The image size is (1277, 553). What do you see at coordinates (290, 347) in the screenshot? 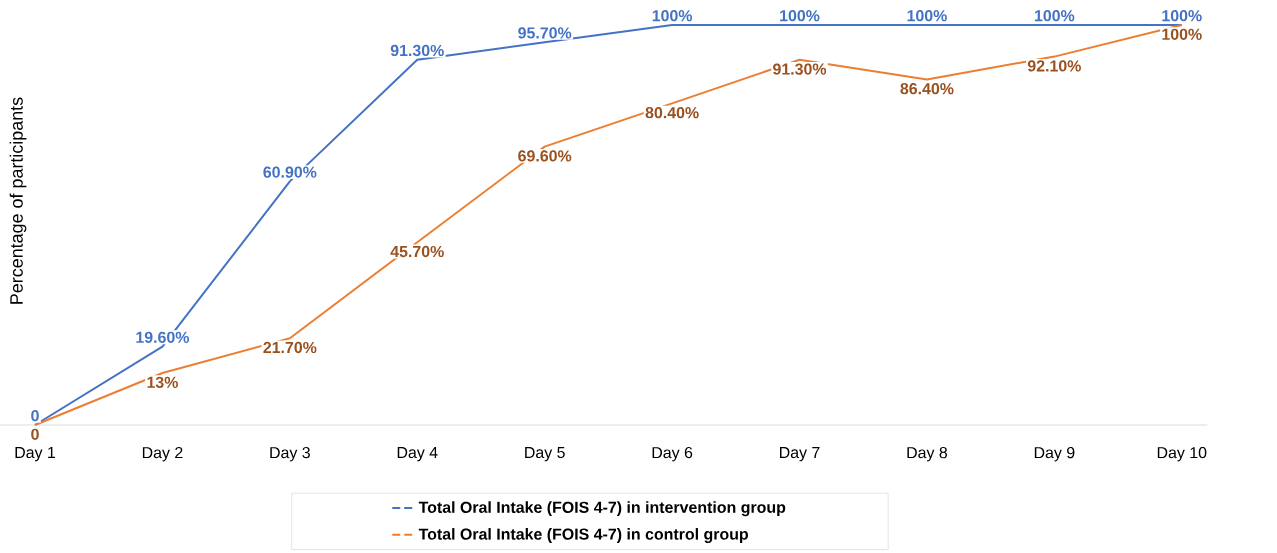
I see `data-label: 21.70%` at bounding box center [290, 347].